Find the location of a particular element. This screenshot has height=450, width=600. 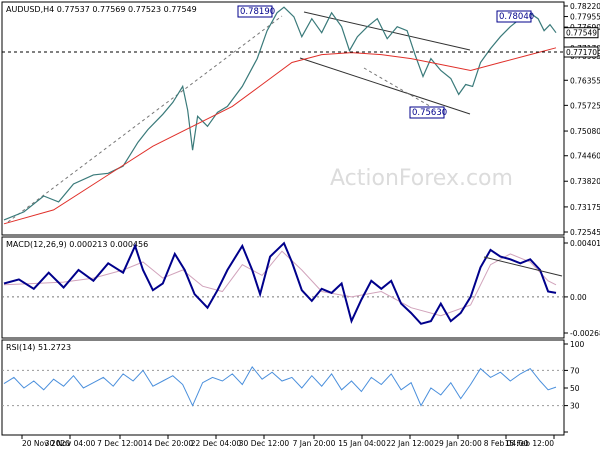

x-tick-label: 22 Dec 04:00 is located at coordinates (216, 443).